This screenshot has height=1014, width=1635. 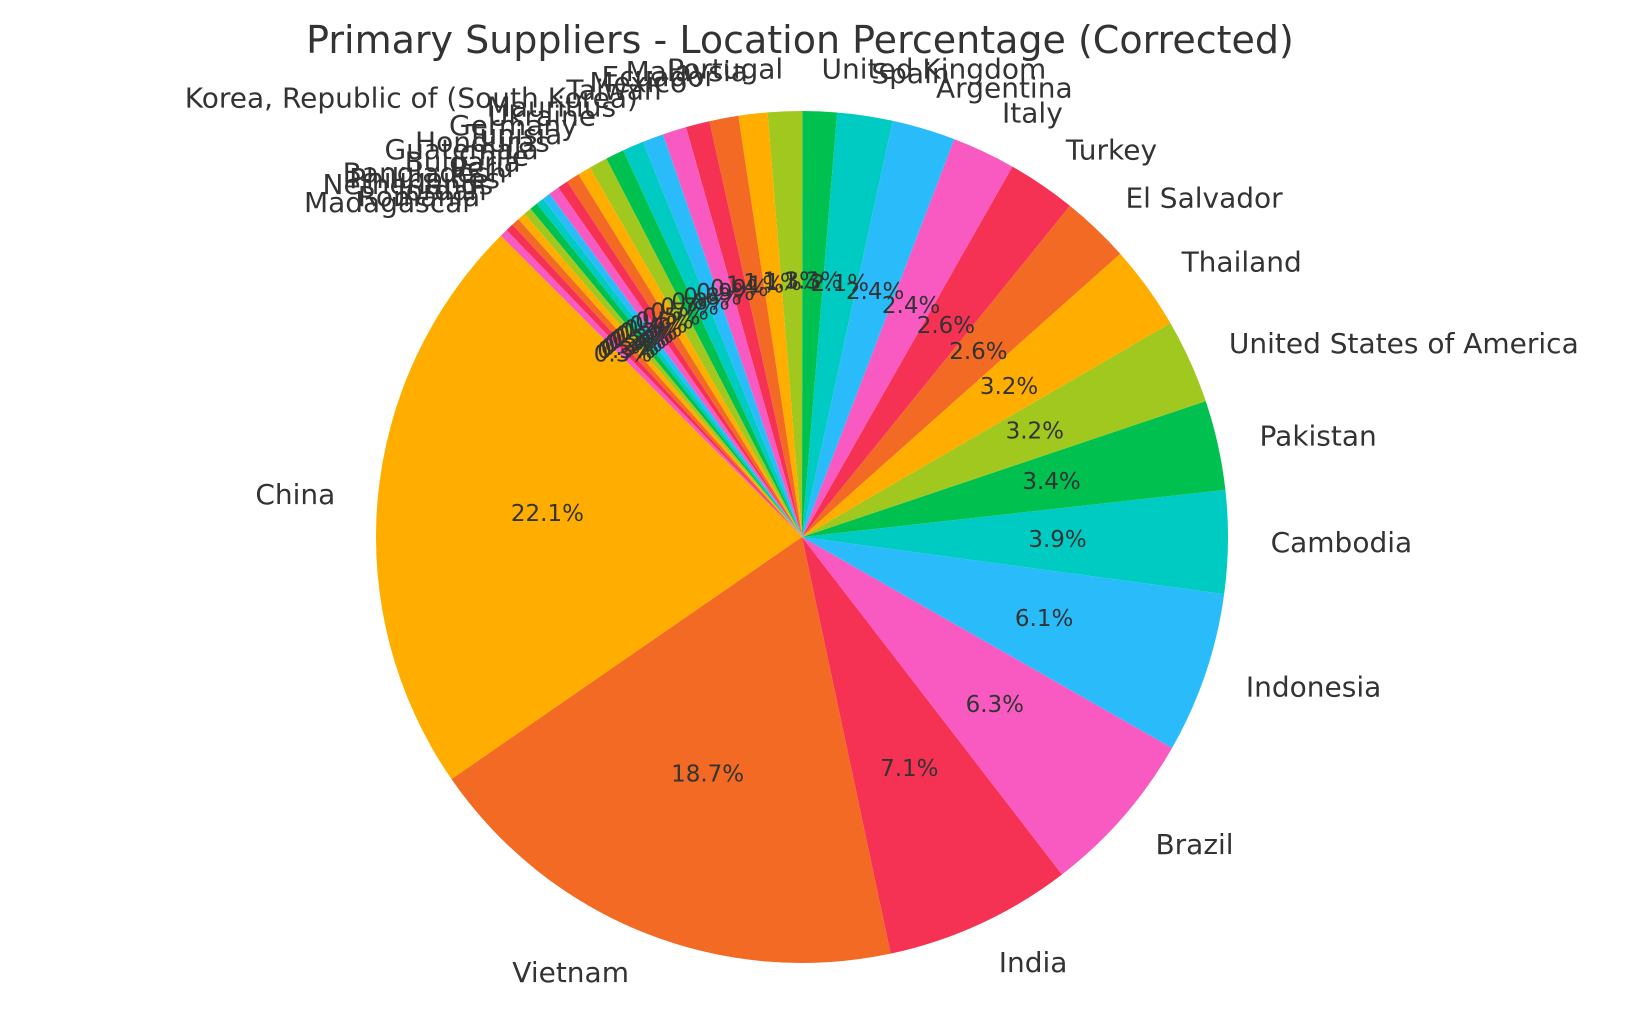 I want to click on pie-category-label-indonesia: Indonesia, so click(x=1313, y=687).